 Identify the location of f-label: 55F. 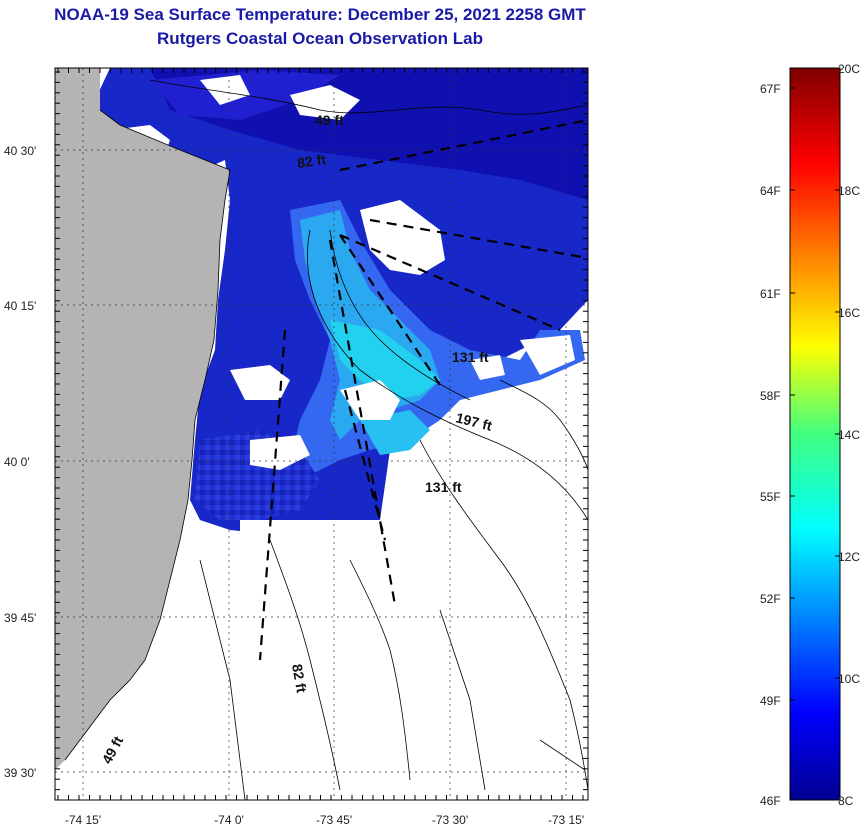
(770, 497).